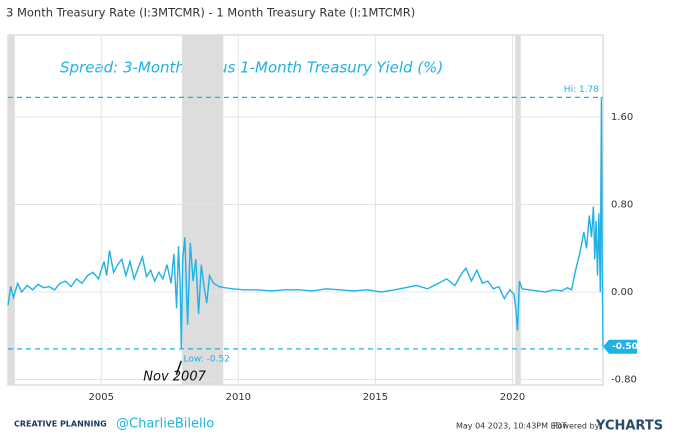  What do you see at coordinates (629, 426) in the screenshot?
I see `logo: YCHARTS` at bounding box center [629, 426].